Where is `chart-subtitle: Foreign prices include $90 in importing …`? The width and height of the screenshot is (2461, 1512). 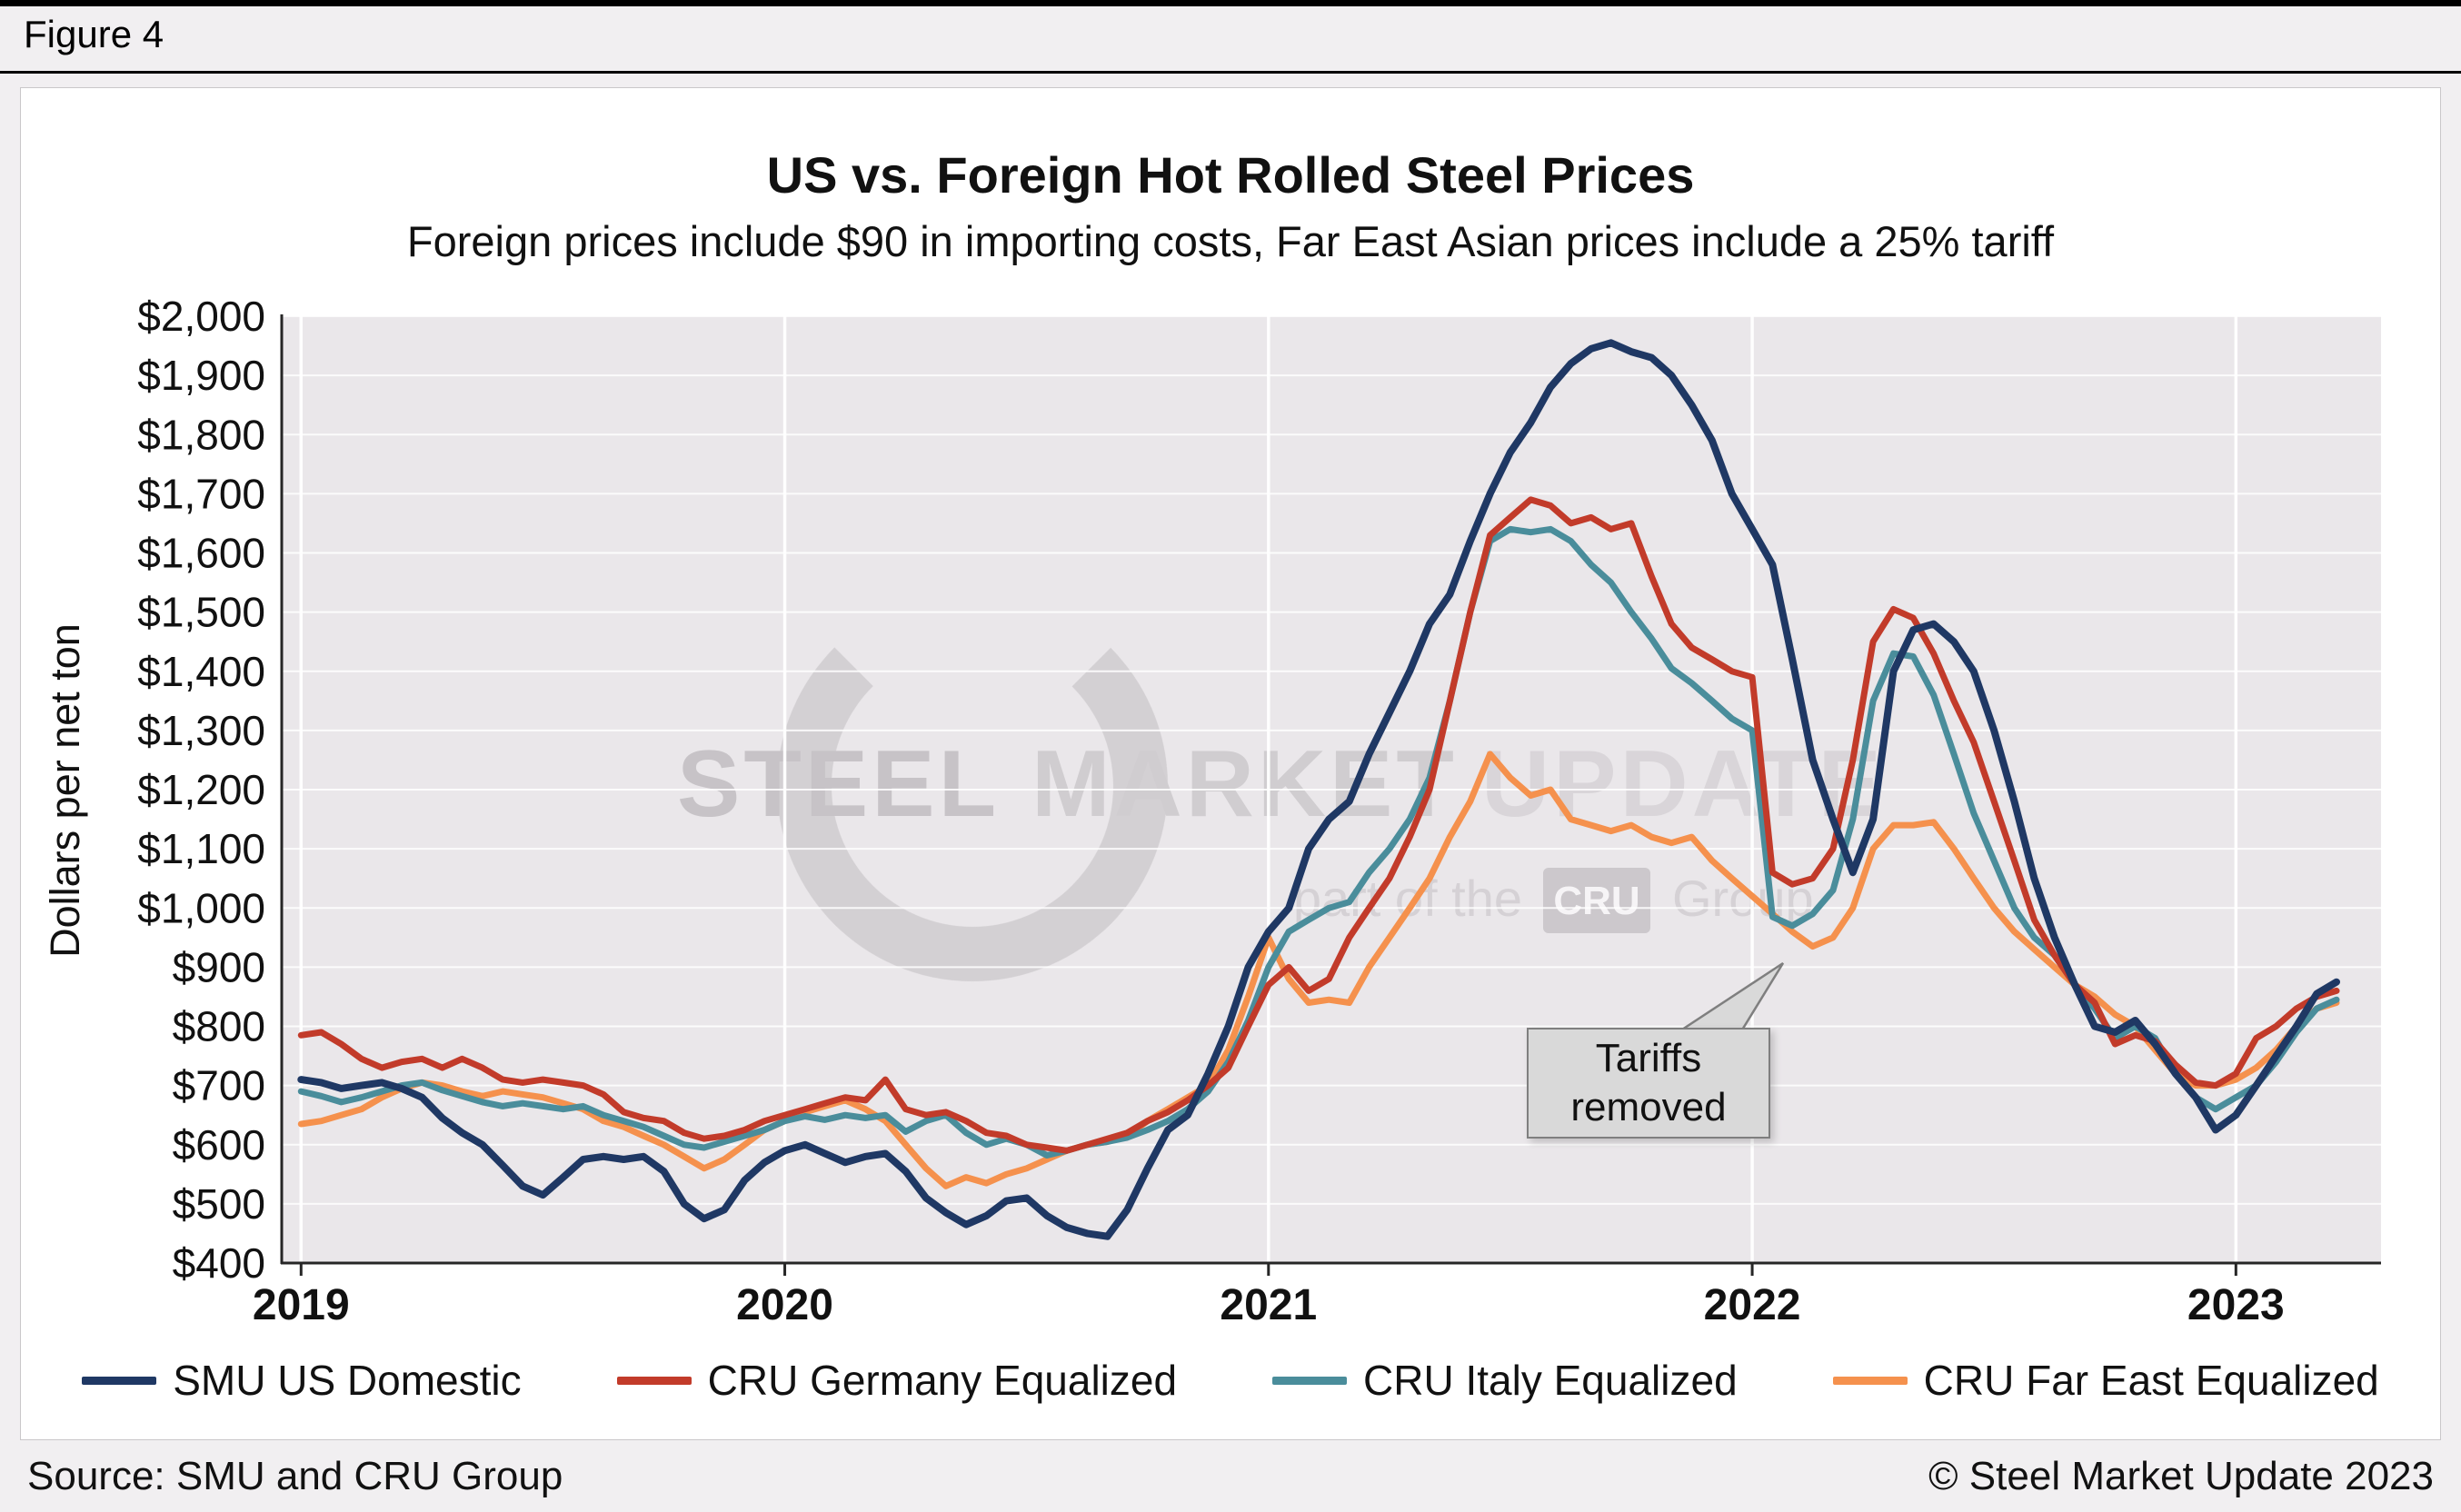 chart-subtitle: Foreign prices include $90 in importing … is located at coordinates (1230, 241).